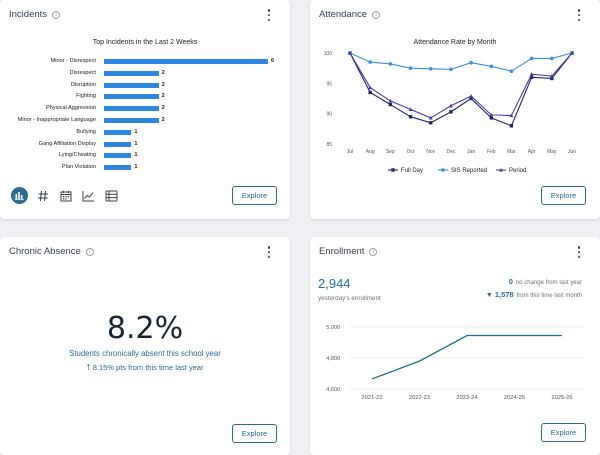 This screenshot has width=600, height=455. Describe the element at coordinates (467, 398) in the screenshot. I see `x-tick-label: 2023-24` at that location.